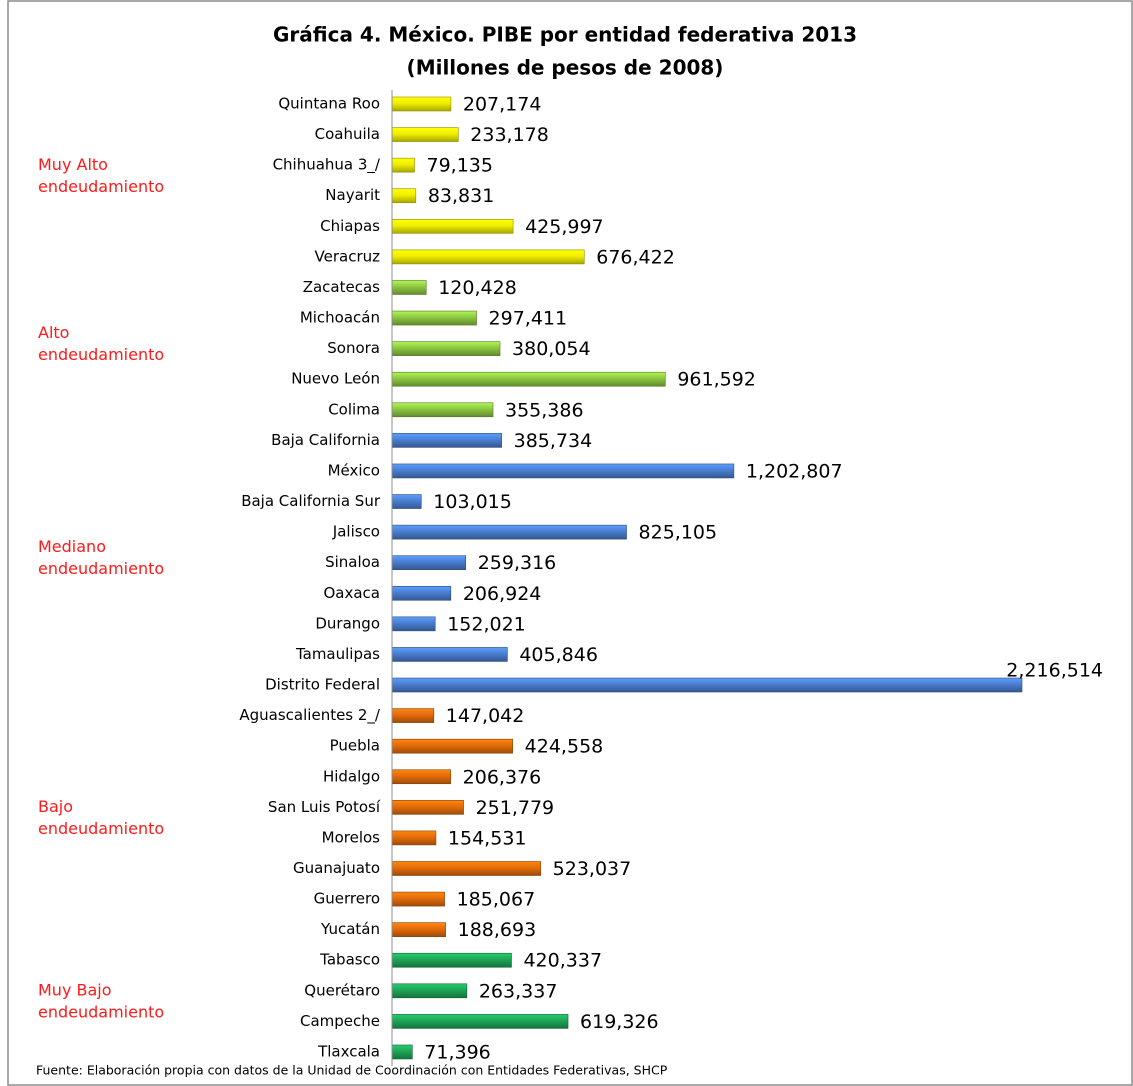 The image size is (1133, 1086). Describe the element at coordinates (355, 746) in the screenshot. I see `category-label: Puebla` at that location.